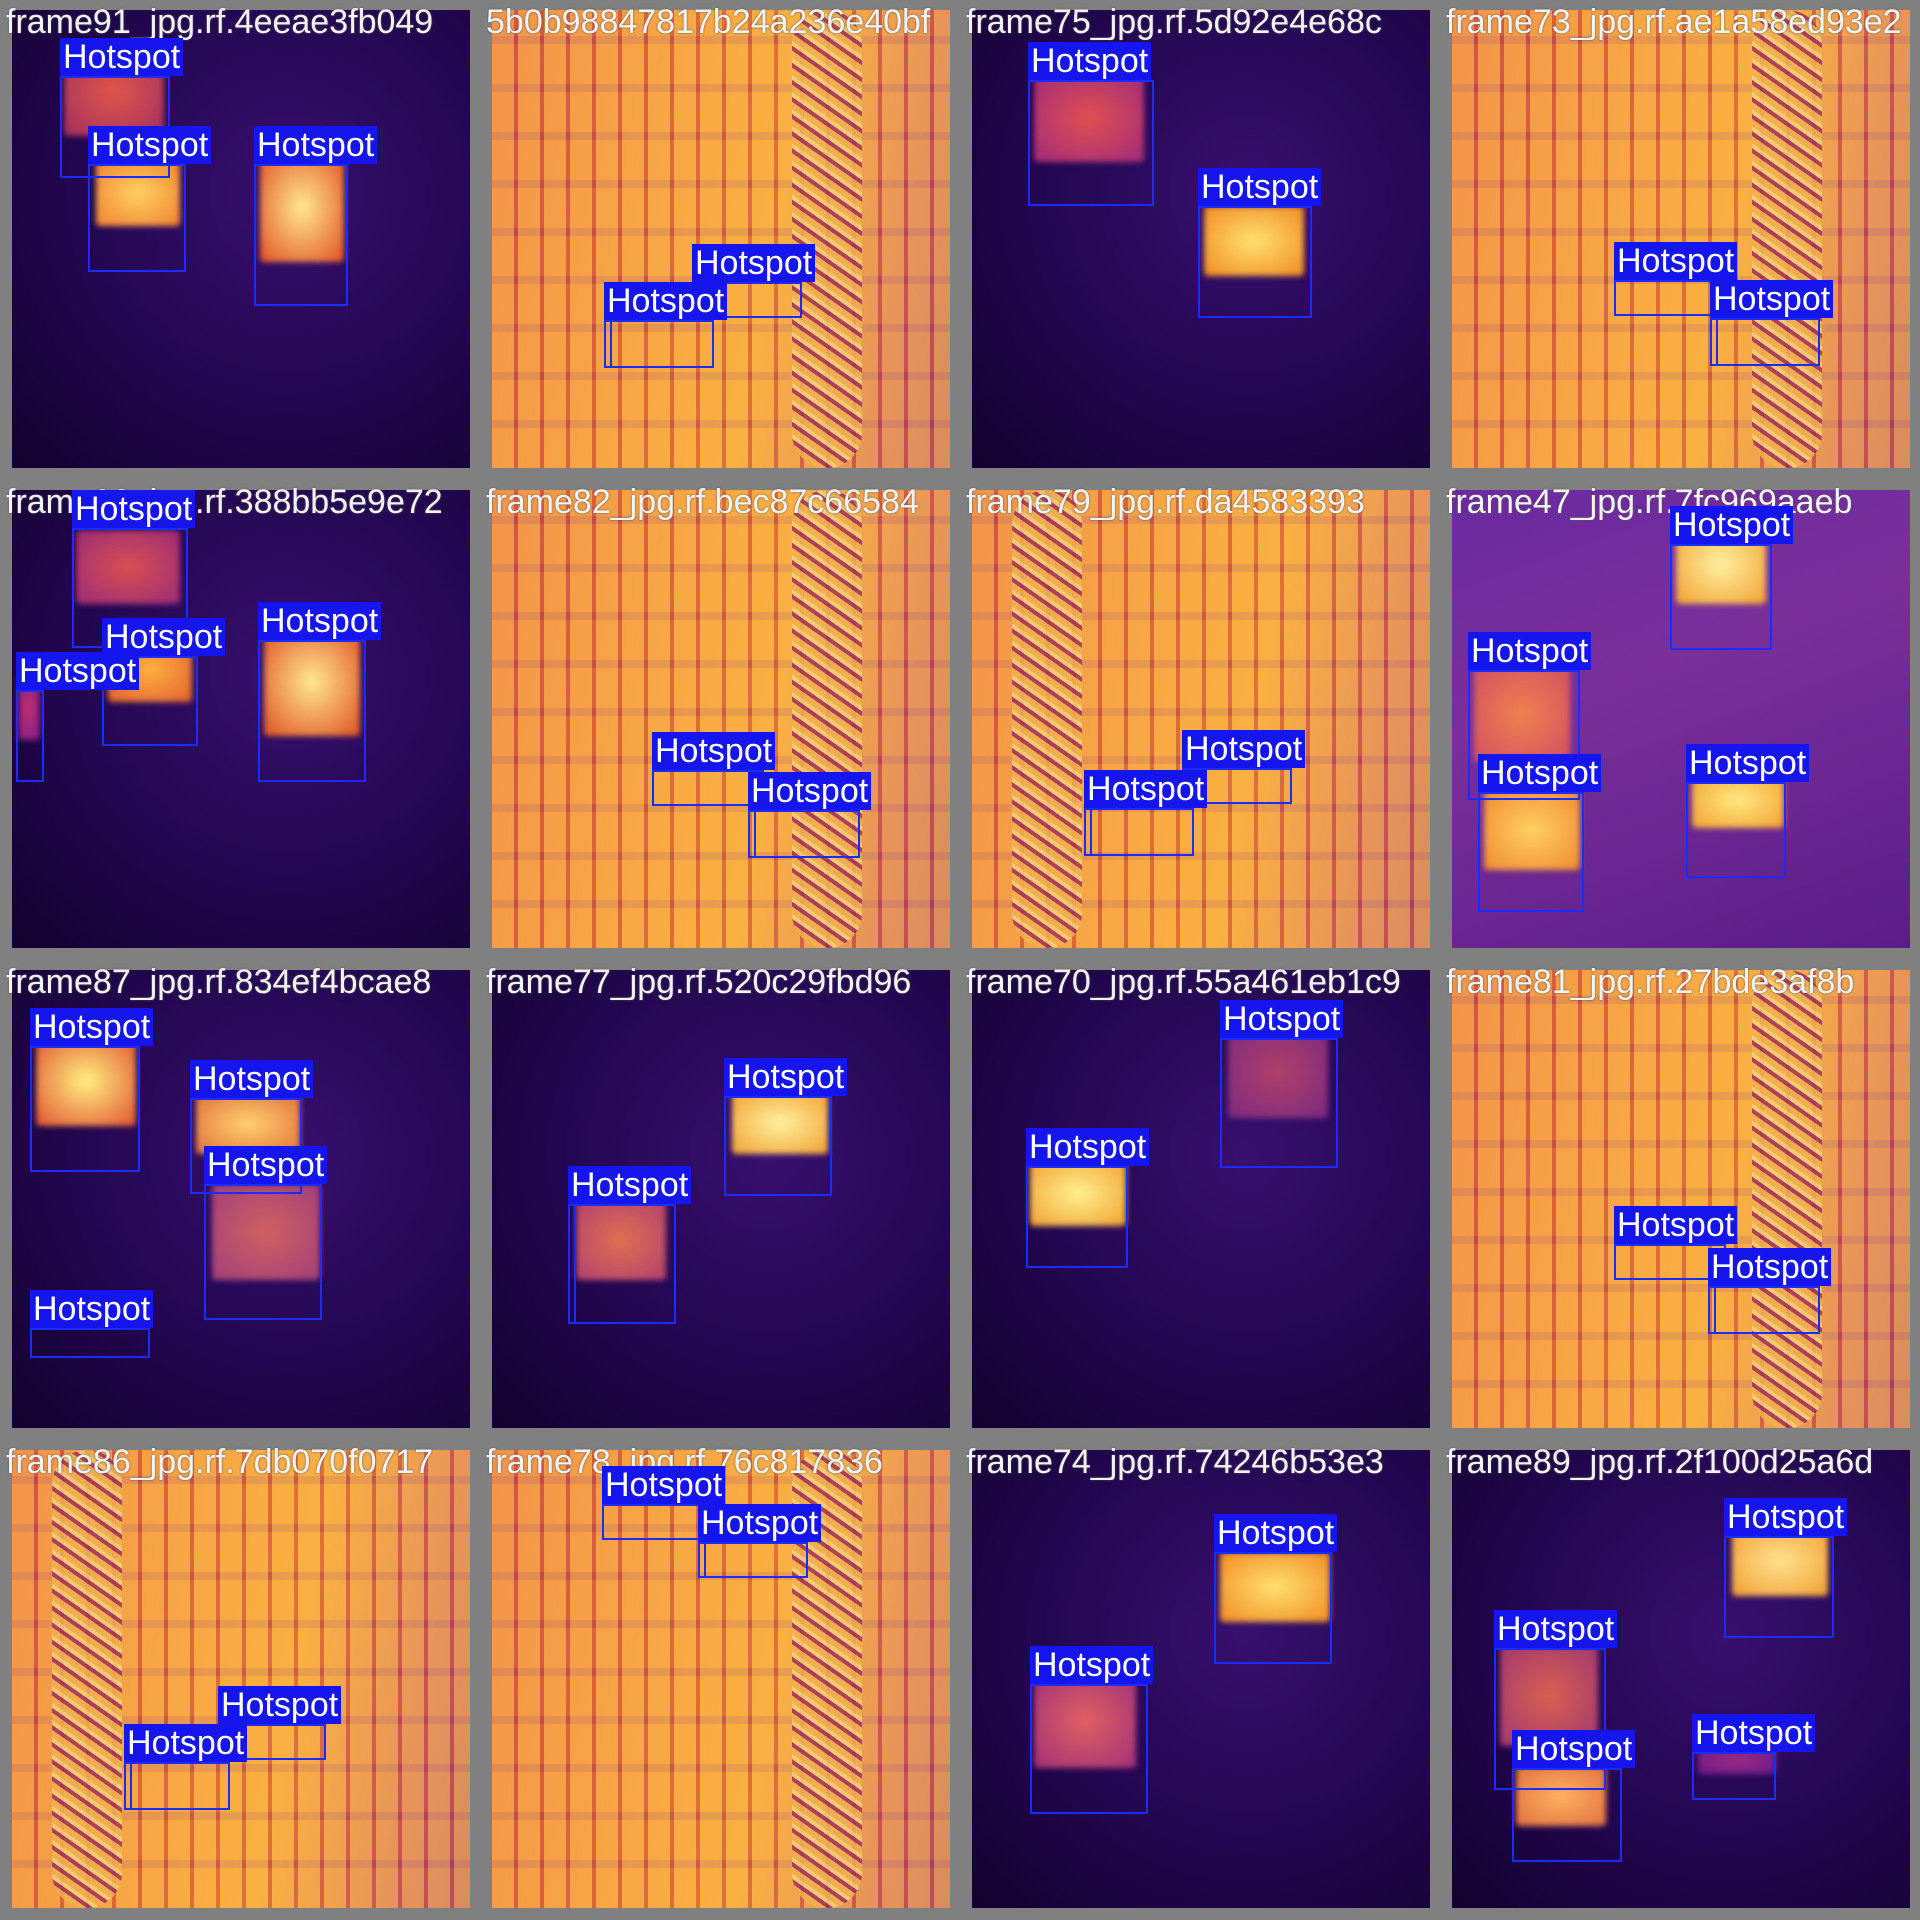  Describe the element at coordinates (1674, 22) in the screenshot. I see `image-filename: frame73_jpg.rf.ae1a58ed93e2` at that location.